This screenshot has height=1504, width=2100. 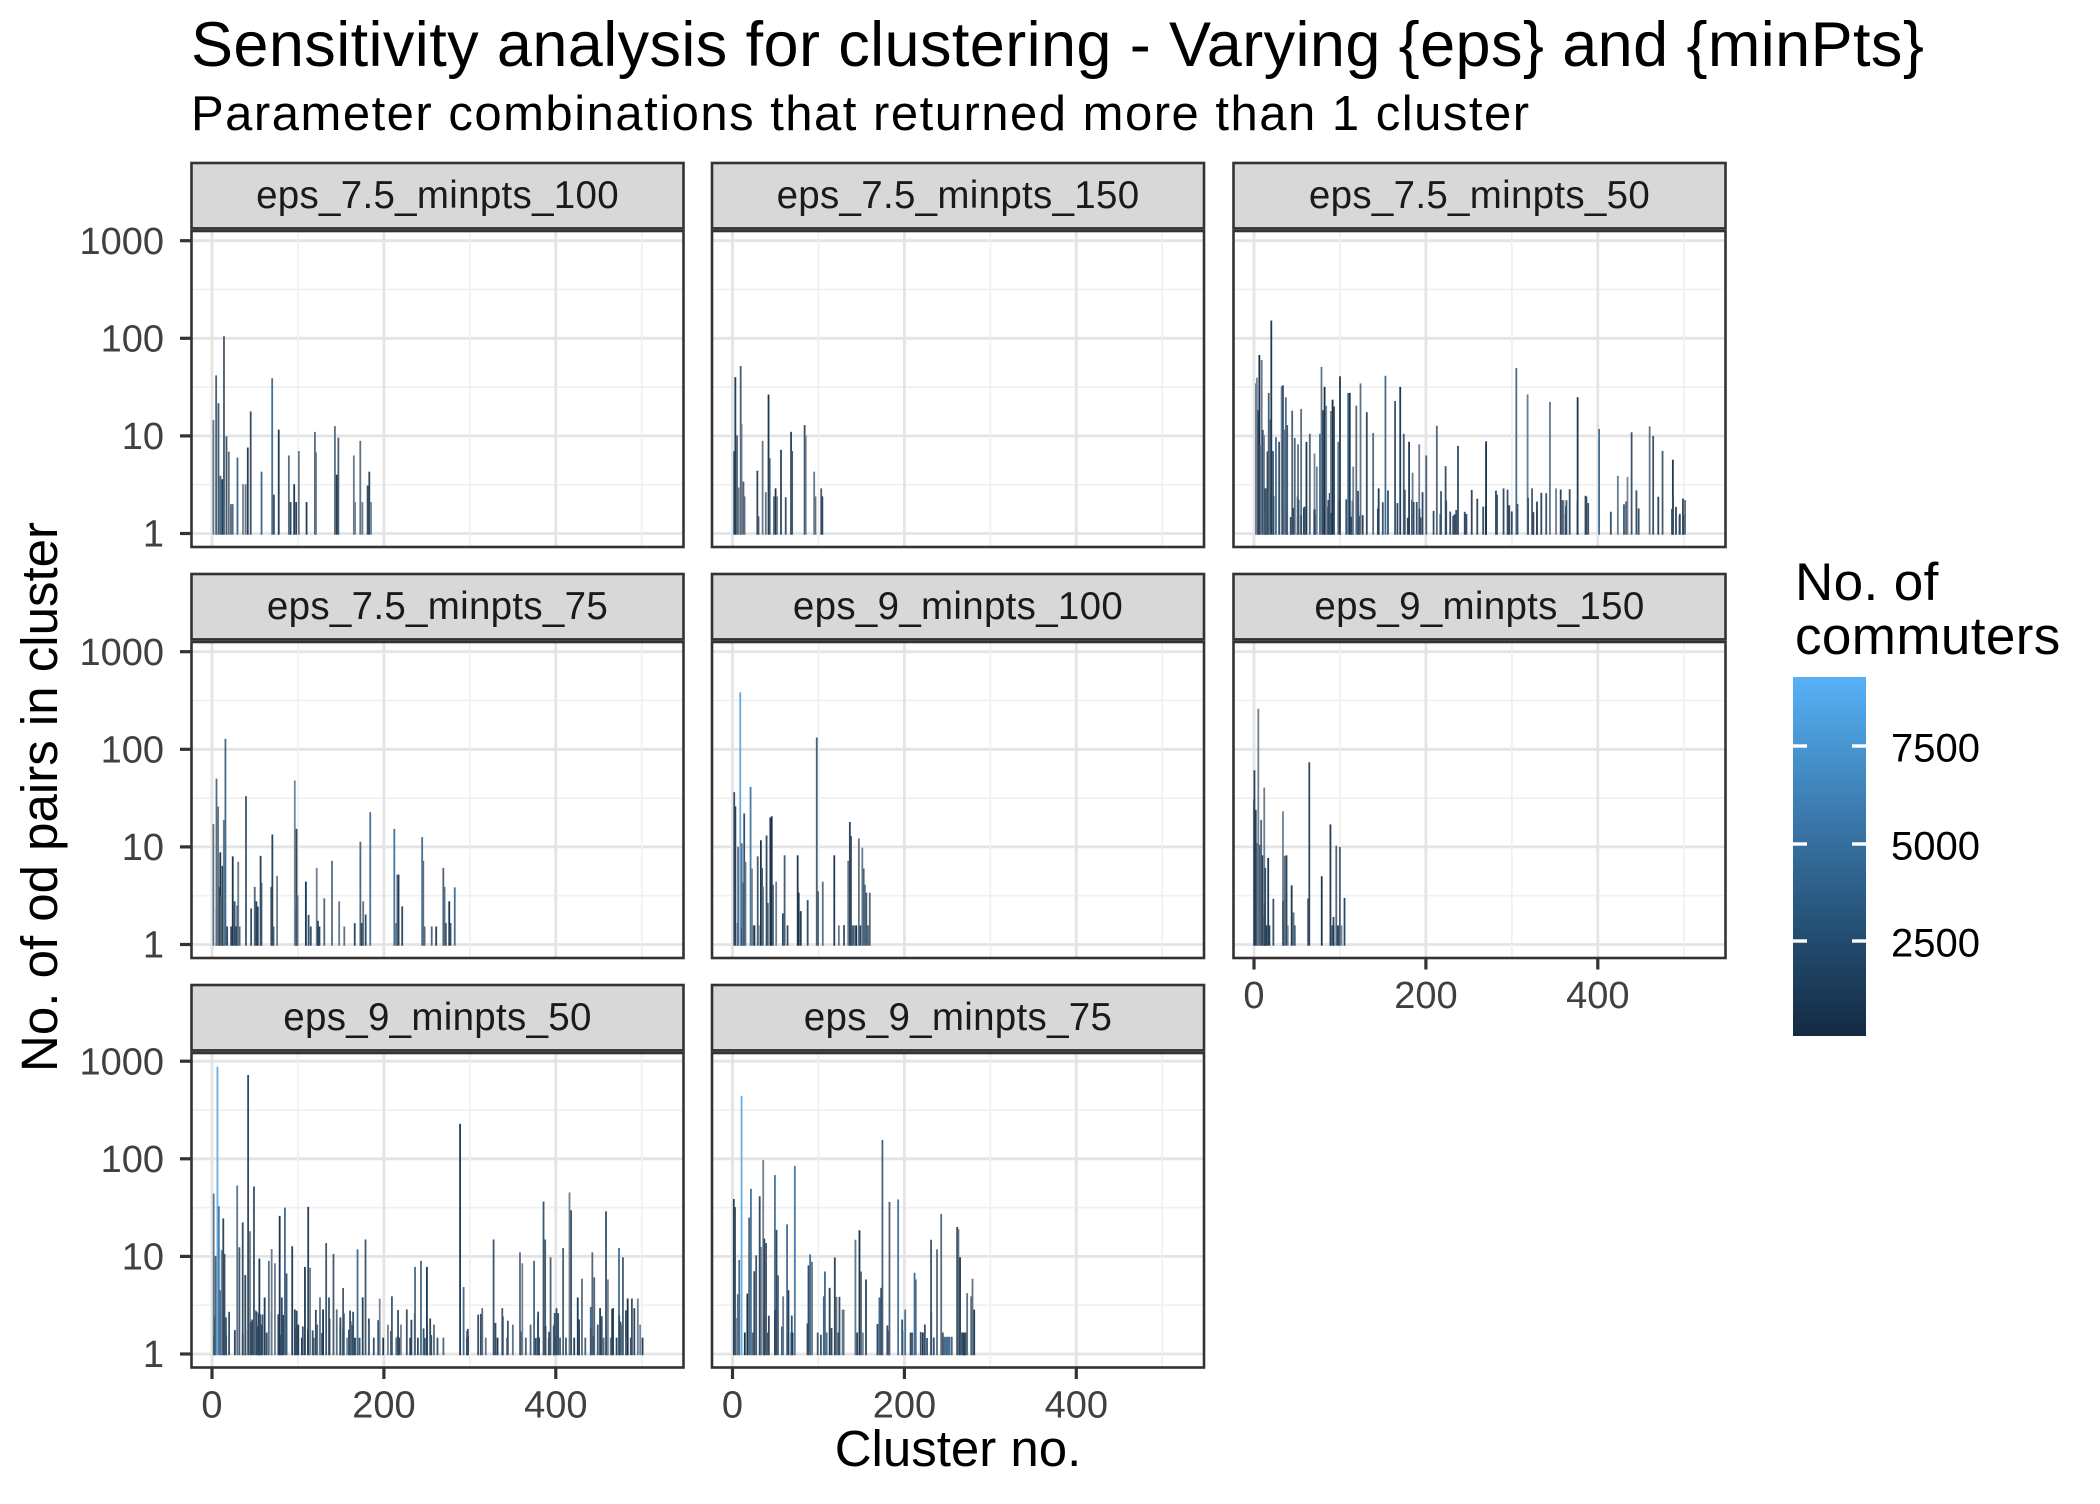 I want to click on svg-text: eps_9_minpts_75, so click(x=958, y=1017).